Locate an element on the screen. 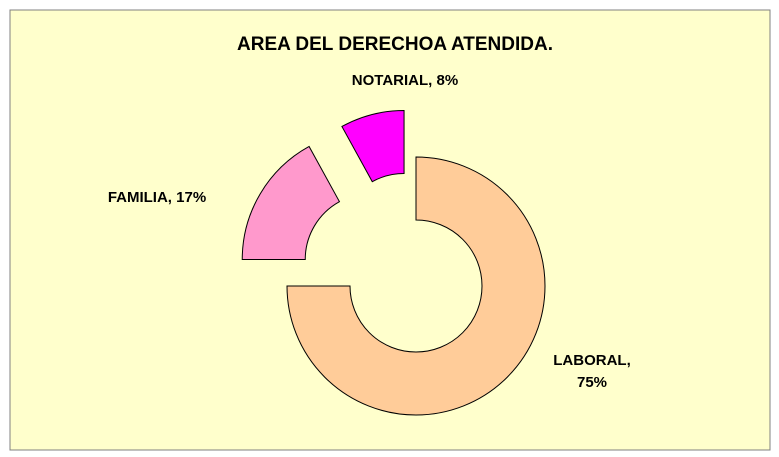 This screenshot has height=457, width=779. data-label: LABORAL, 75% is located at coordinates (592, 371).